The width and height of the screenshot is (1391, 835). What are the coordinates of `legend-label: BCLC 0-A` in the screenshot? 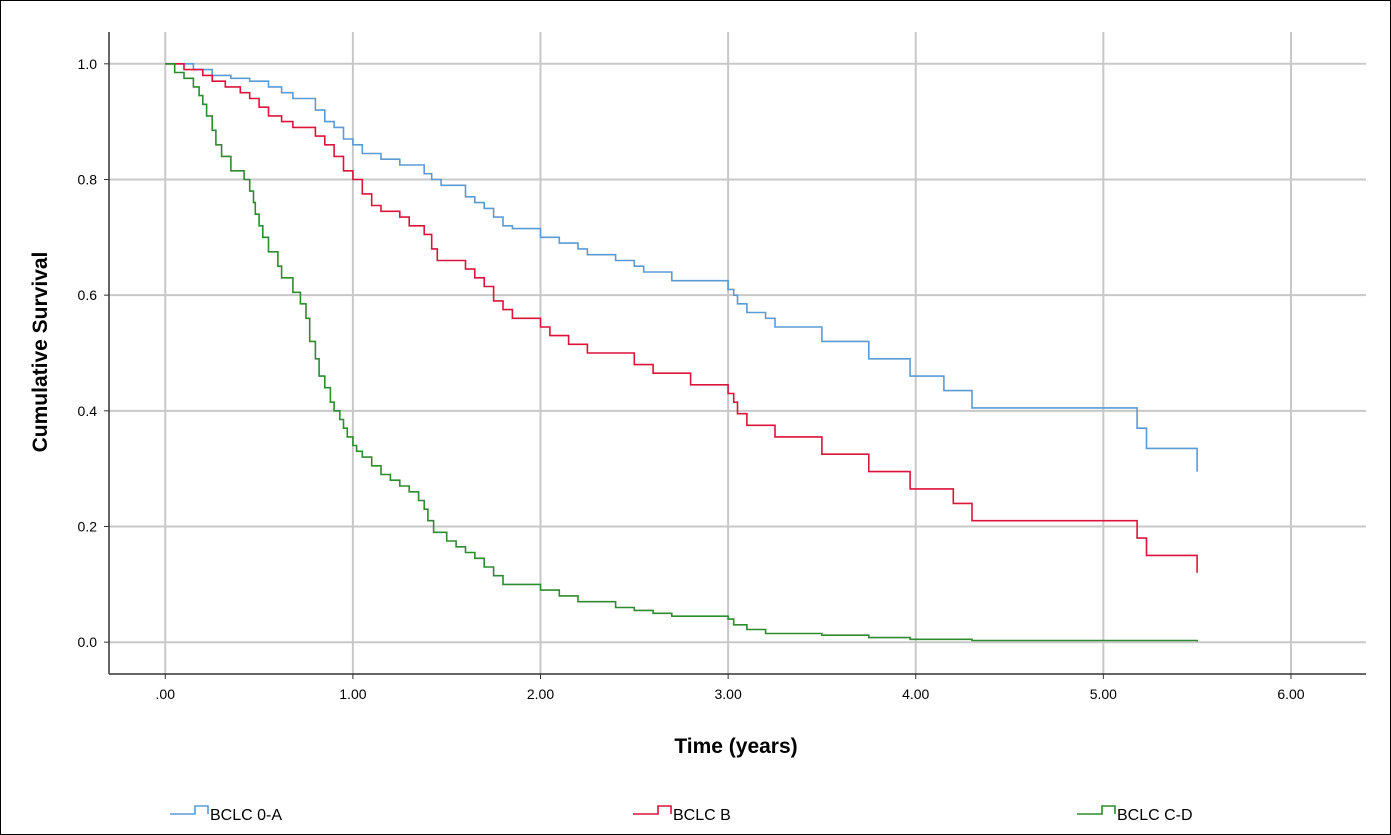 It's located at (246, 815).